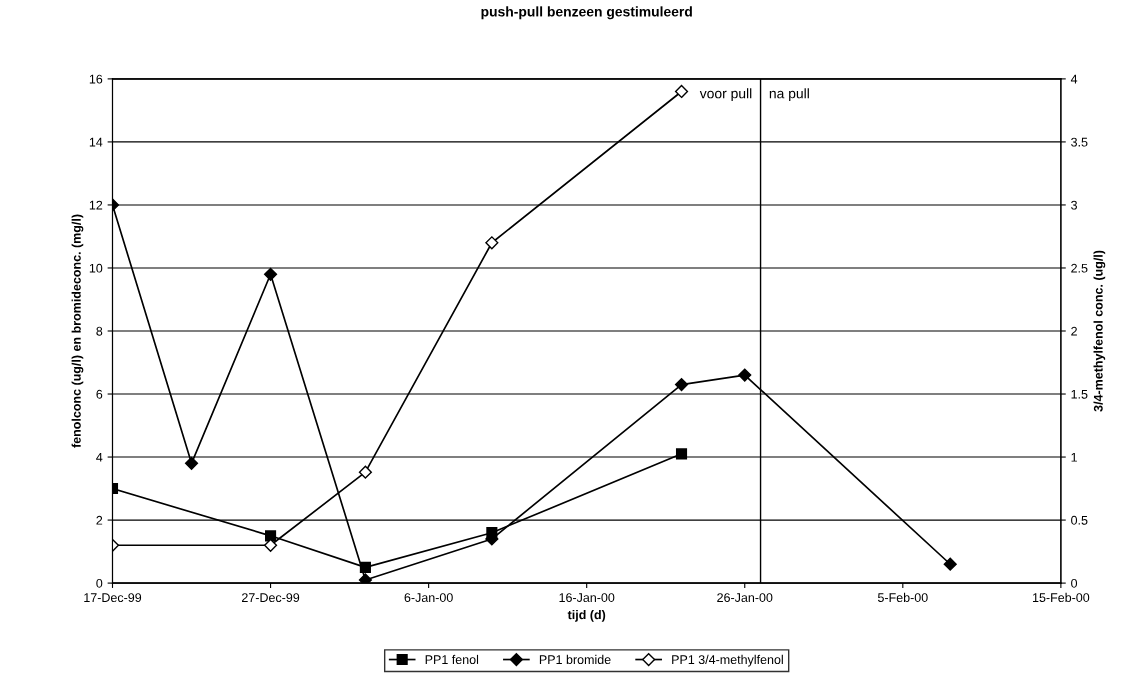 The width and height of the screenshot is (1125, 686). What do you see at coordinates (271, 597) in the screenshot?
I see `x-tick-label: 27-Dec-99` at bounding box center [271, 597].